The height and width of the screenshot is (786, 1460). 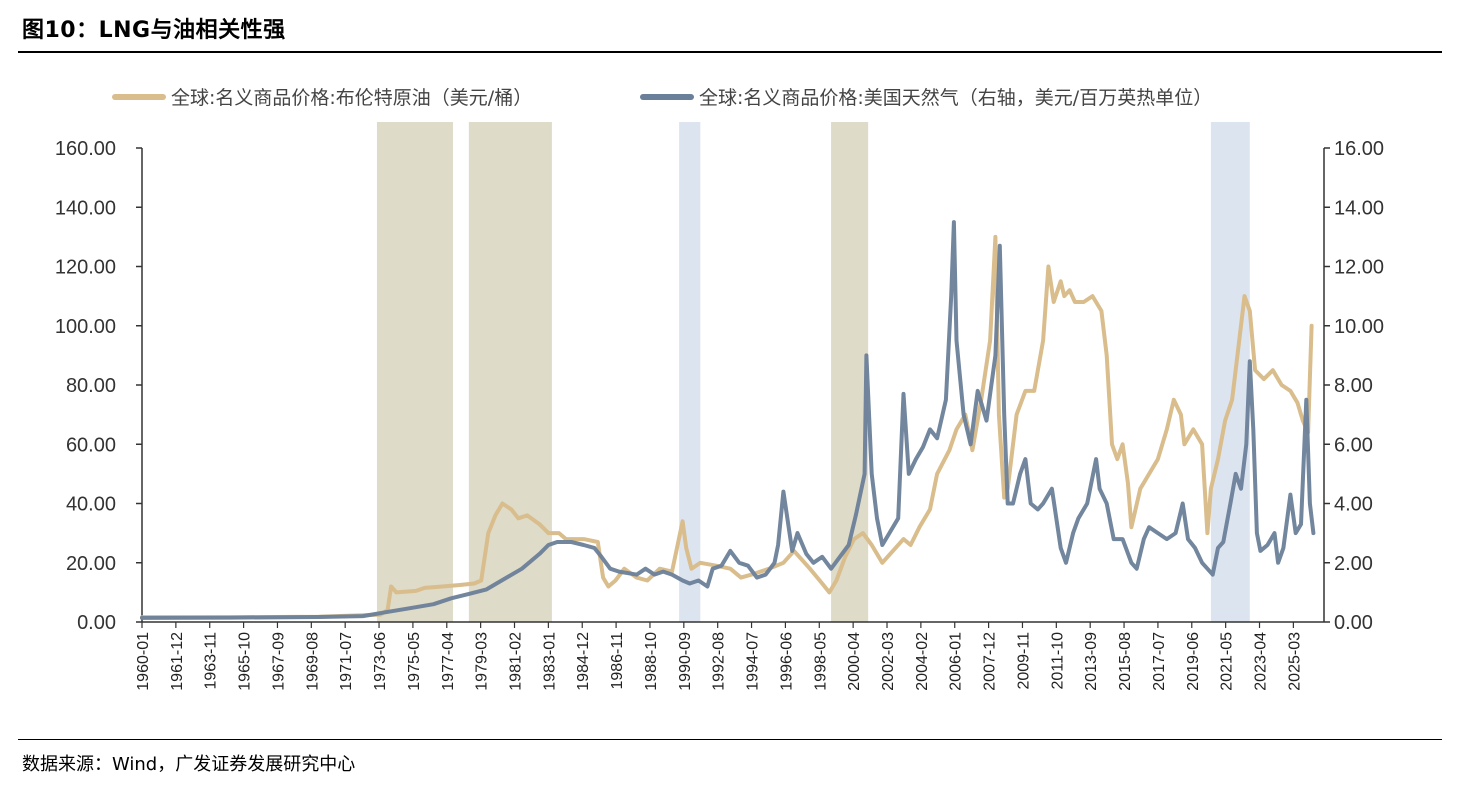 What do you see at coordinates (1359, 208) in the screenshot?
I see `right-tick-label: 14.00` at bounding box center [1359, 208].